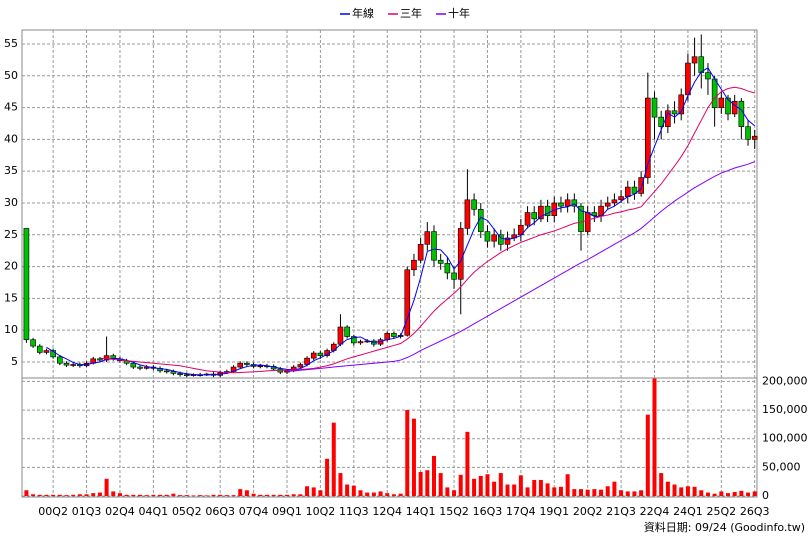 This screenshot has height=540, width=808. What do you see at coordinates (363, 13) in the screenshot?
I see `legend-label: 年線` at bounding box center [363, 13].